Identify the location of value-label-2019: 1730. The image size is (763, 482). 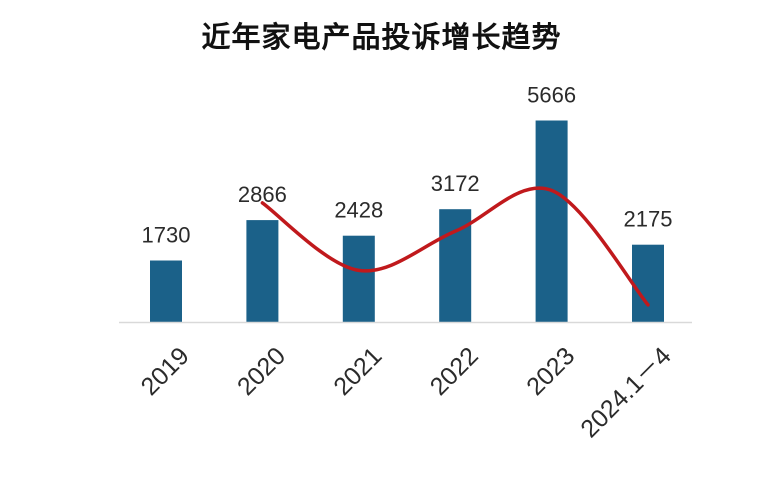
(166, 235).